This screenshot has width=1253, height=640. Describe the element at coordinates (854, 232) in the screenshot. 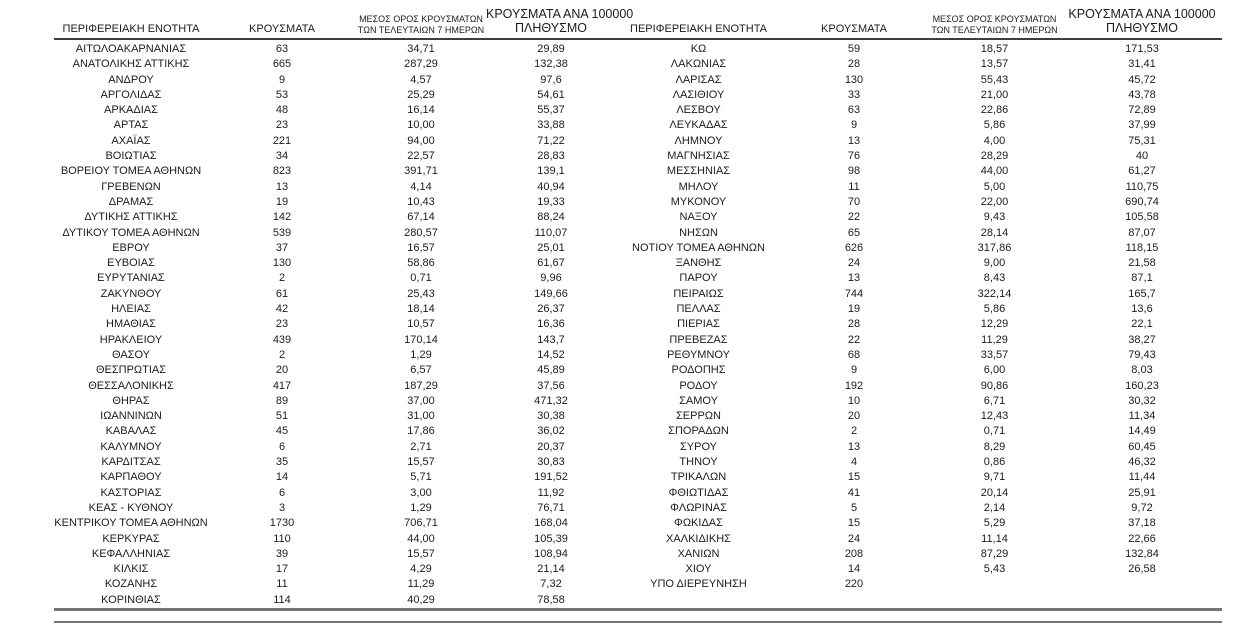

I see `cases-cell: 65` at that location.